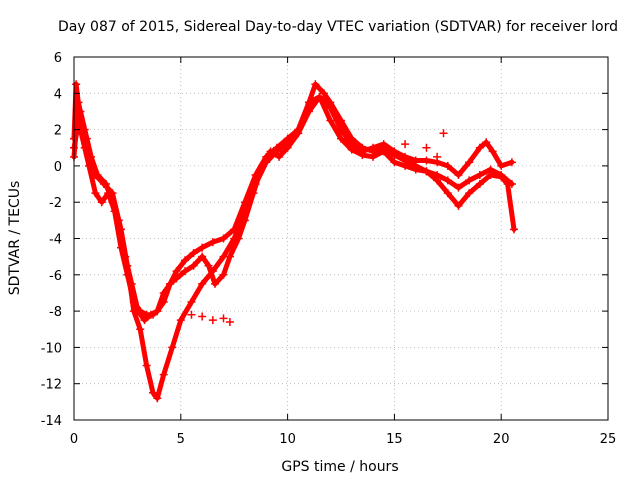 The height and width of the screenshot is (480, 640). Describe the element at coordinates (51, 348) in the screenshot. I see `y-tick-label: -10` at that location.